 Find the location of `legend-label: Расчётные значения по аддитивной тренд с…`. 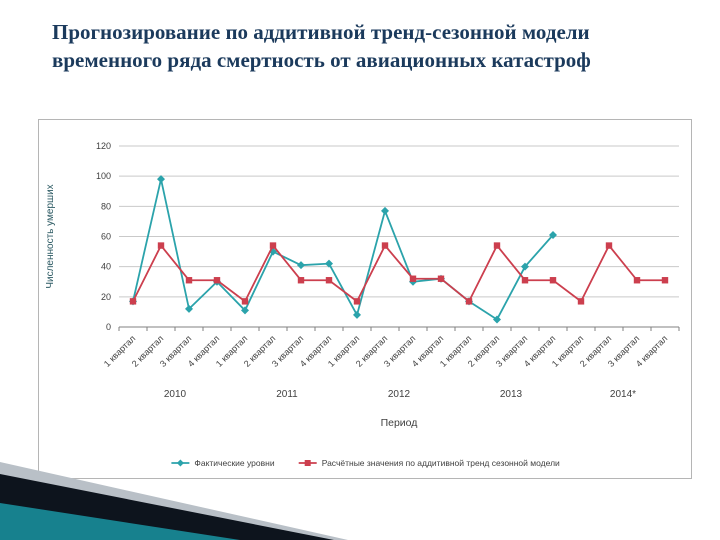

legend-label: Расчётные значения по аддитивной тренд с… is located at coordinates (441, 463).